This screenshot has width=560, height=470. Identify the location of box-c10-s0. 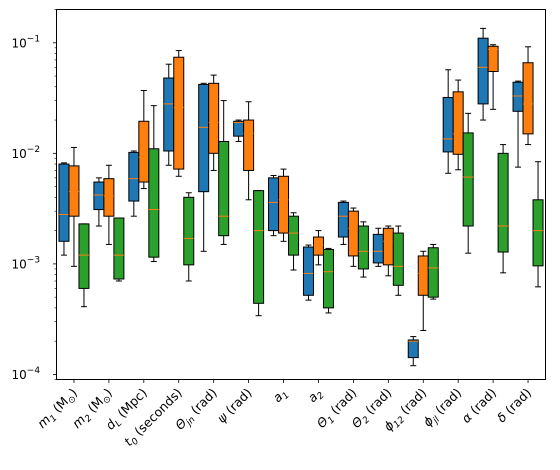
(413, 351).